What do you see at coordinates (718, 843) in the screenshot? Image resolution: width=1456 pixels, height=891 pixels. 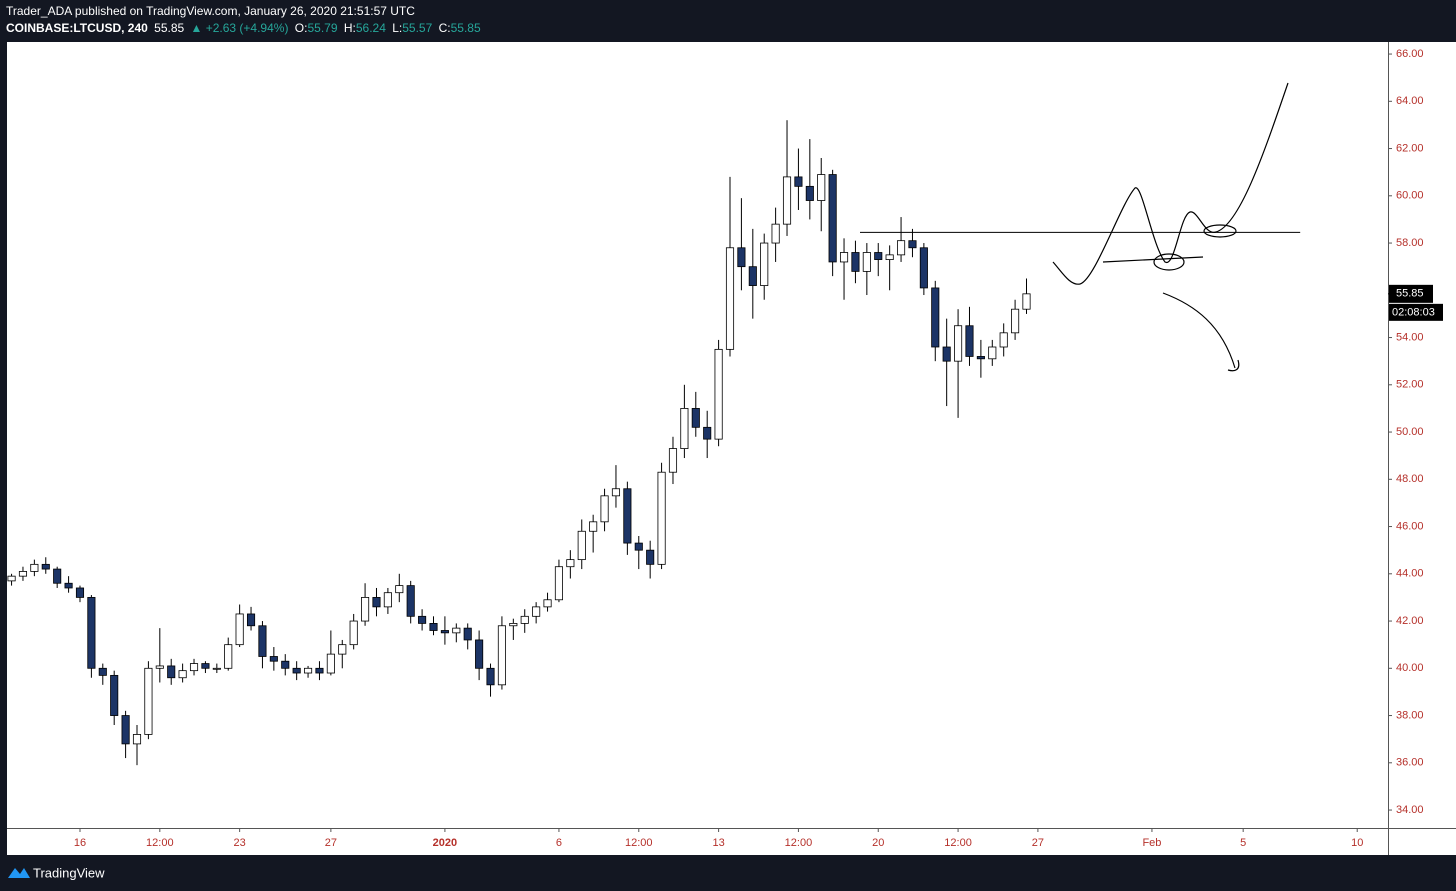 I see `x-tick-label: 13` at bounding box center [718, 843].